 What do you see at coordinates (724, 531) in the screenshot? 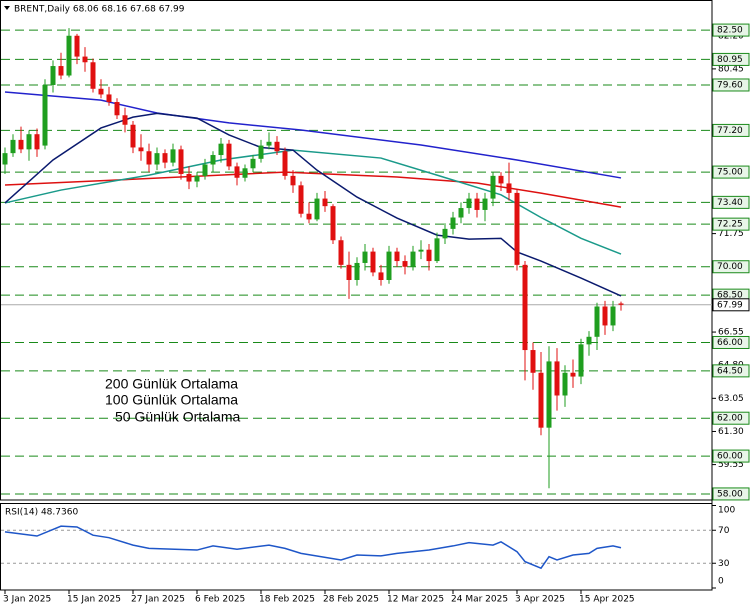
I see `rsi-y-tick-label: 70` at bounding box center [724, 531].